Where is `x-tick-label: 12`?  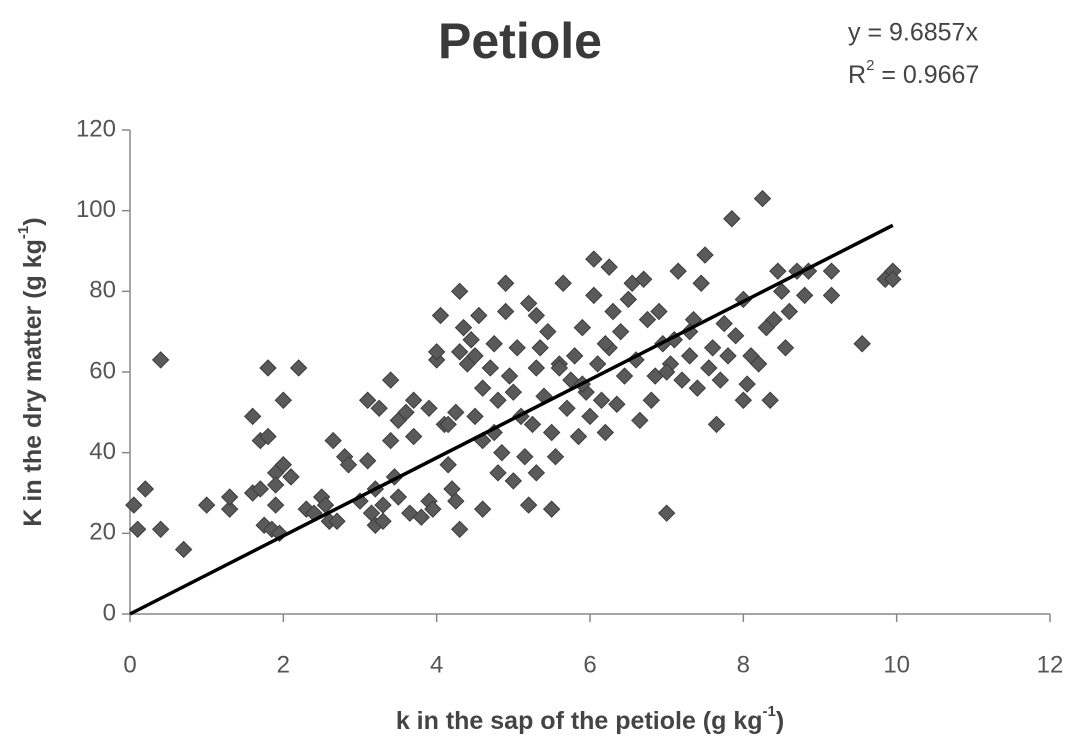
x-tick-label: 12 is located at coordinates (1050, 664).